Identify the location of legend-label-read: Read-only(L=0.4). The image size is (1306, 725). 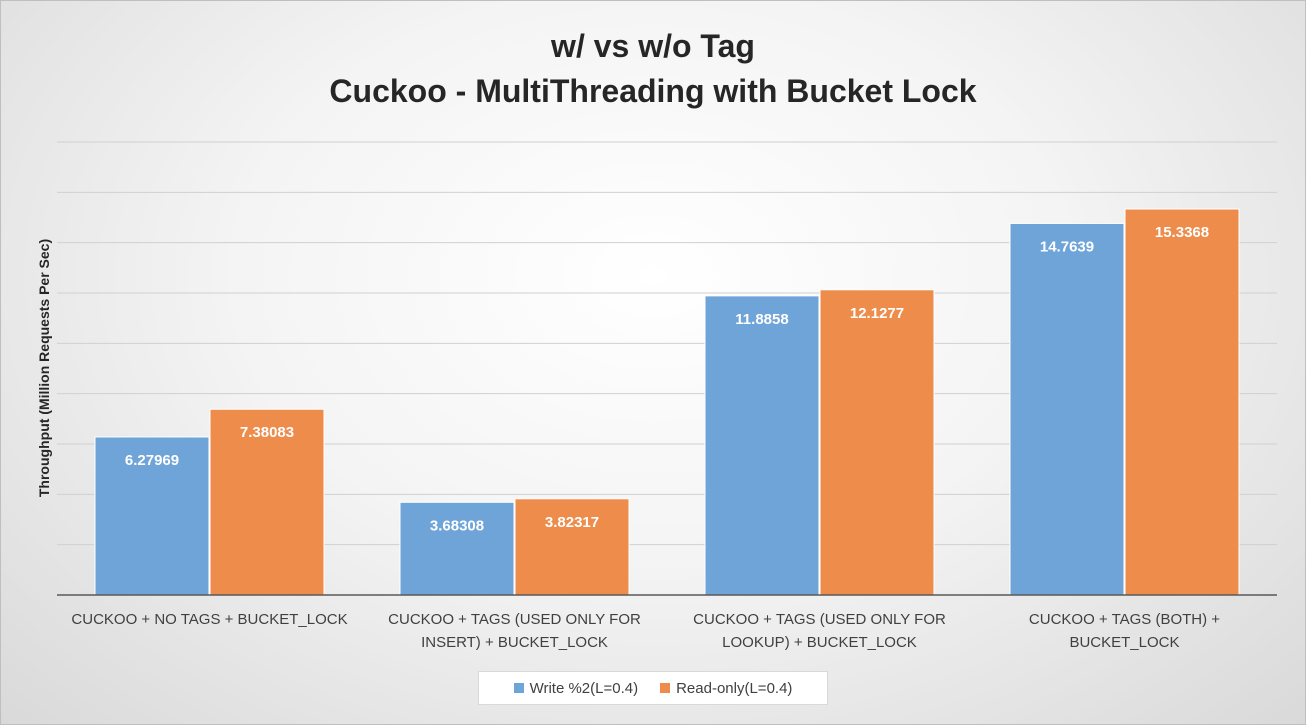
(734, 688).